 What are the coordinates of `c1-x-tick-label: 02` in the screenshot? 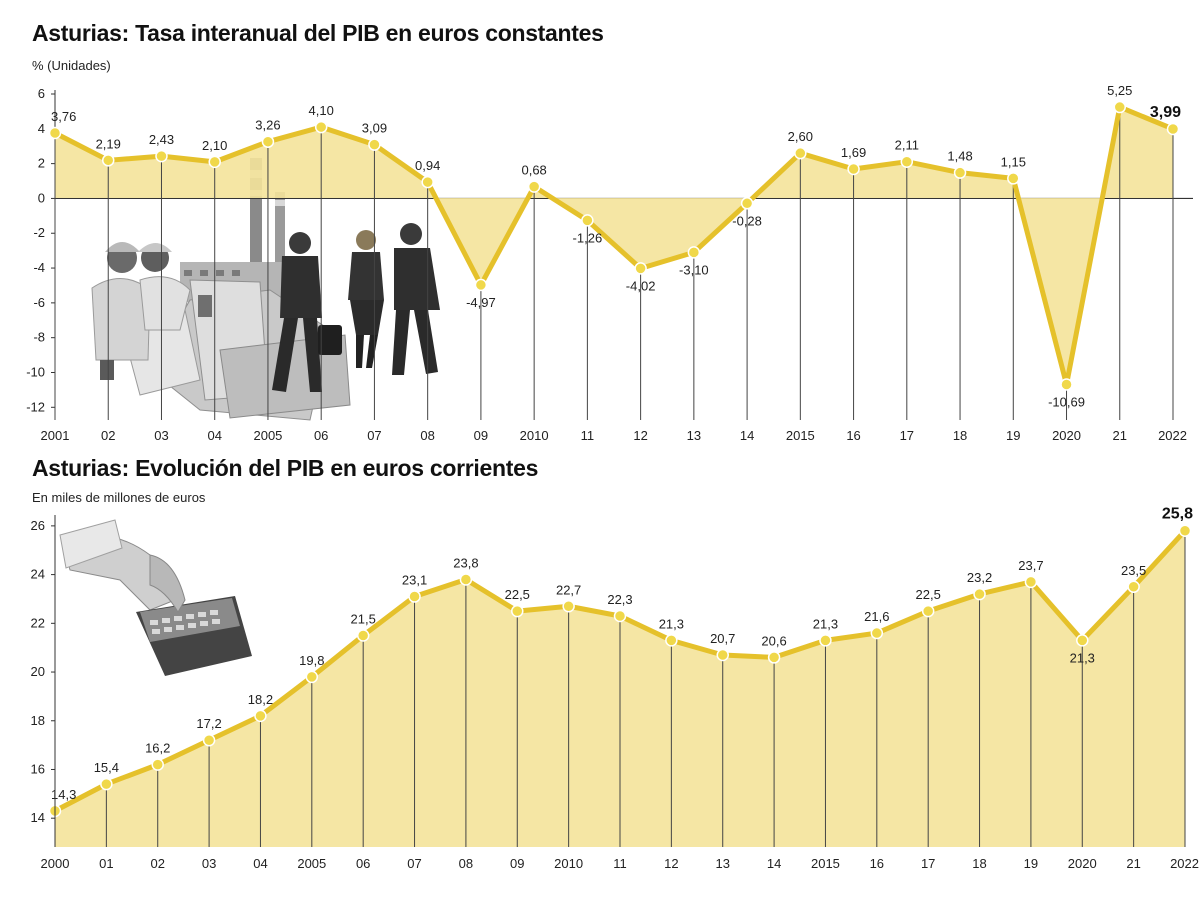 It's located at (108, 435).